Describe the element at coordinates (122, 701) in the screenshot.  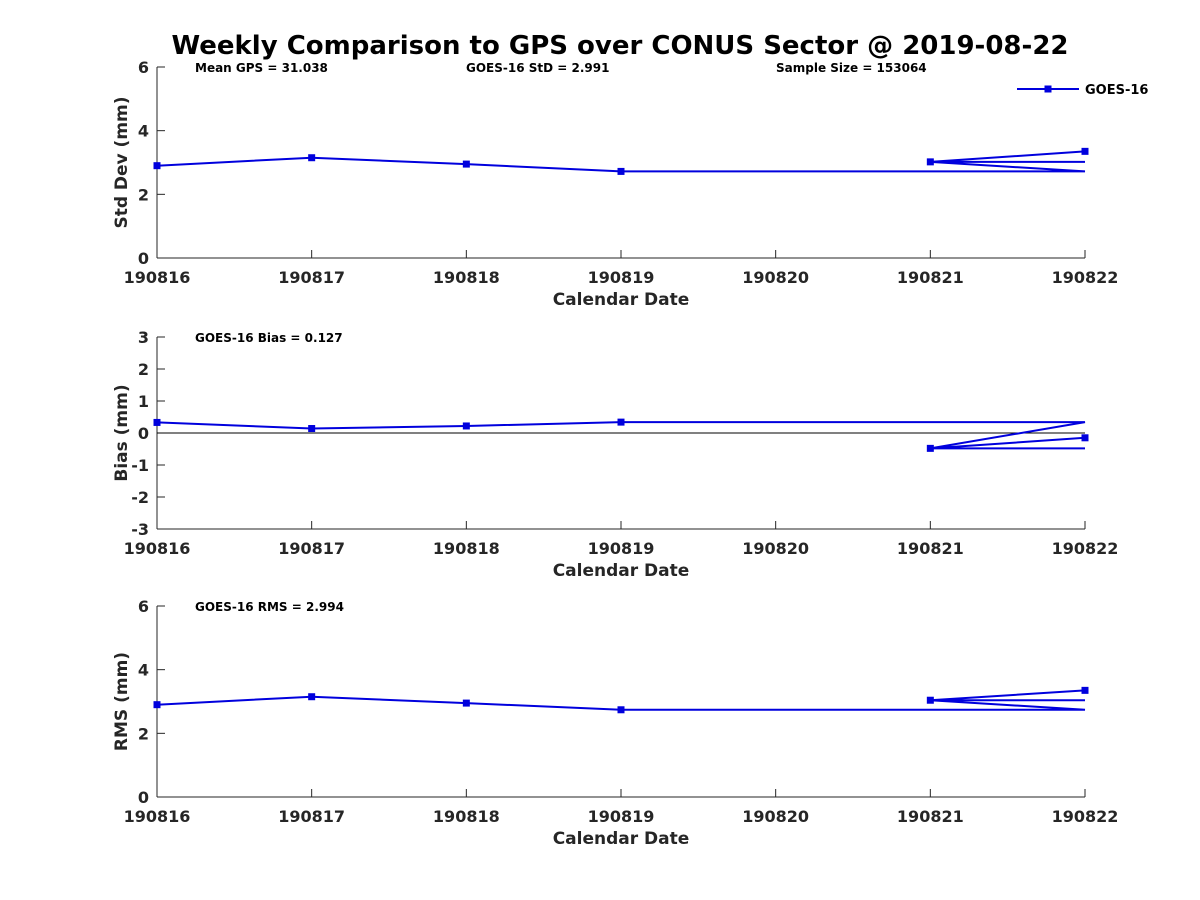
I see `y-axis-label: RMS (mm)` at that location.